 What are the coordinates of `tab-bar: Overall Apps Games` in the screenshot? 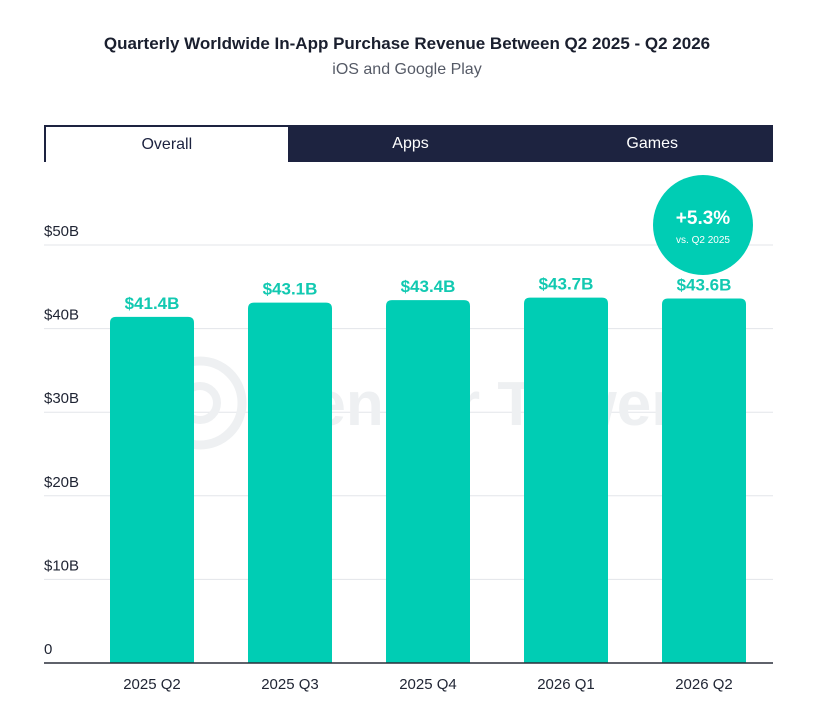 It's located at (408, 143).